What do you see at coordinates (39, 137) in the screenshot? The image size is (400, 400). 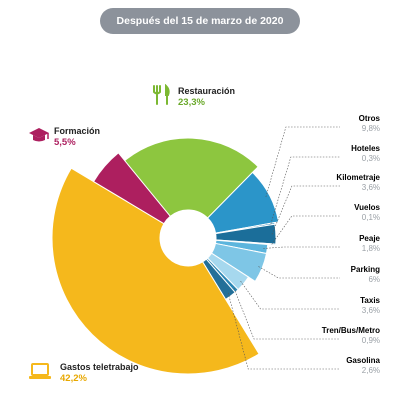 I see `graduation-cap-icon` at bounding box center [39, 137].